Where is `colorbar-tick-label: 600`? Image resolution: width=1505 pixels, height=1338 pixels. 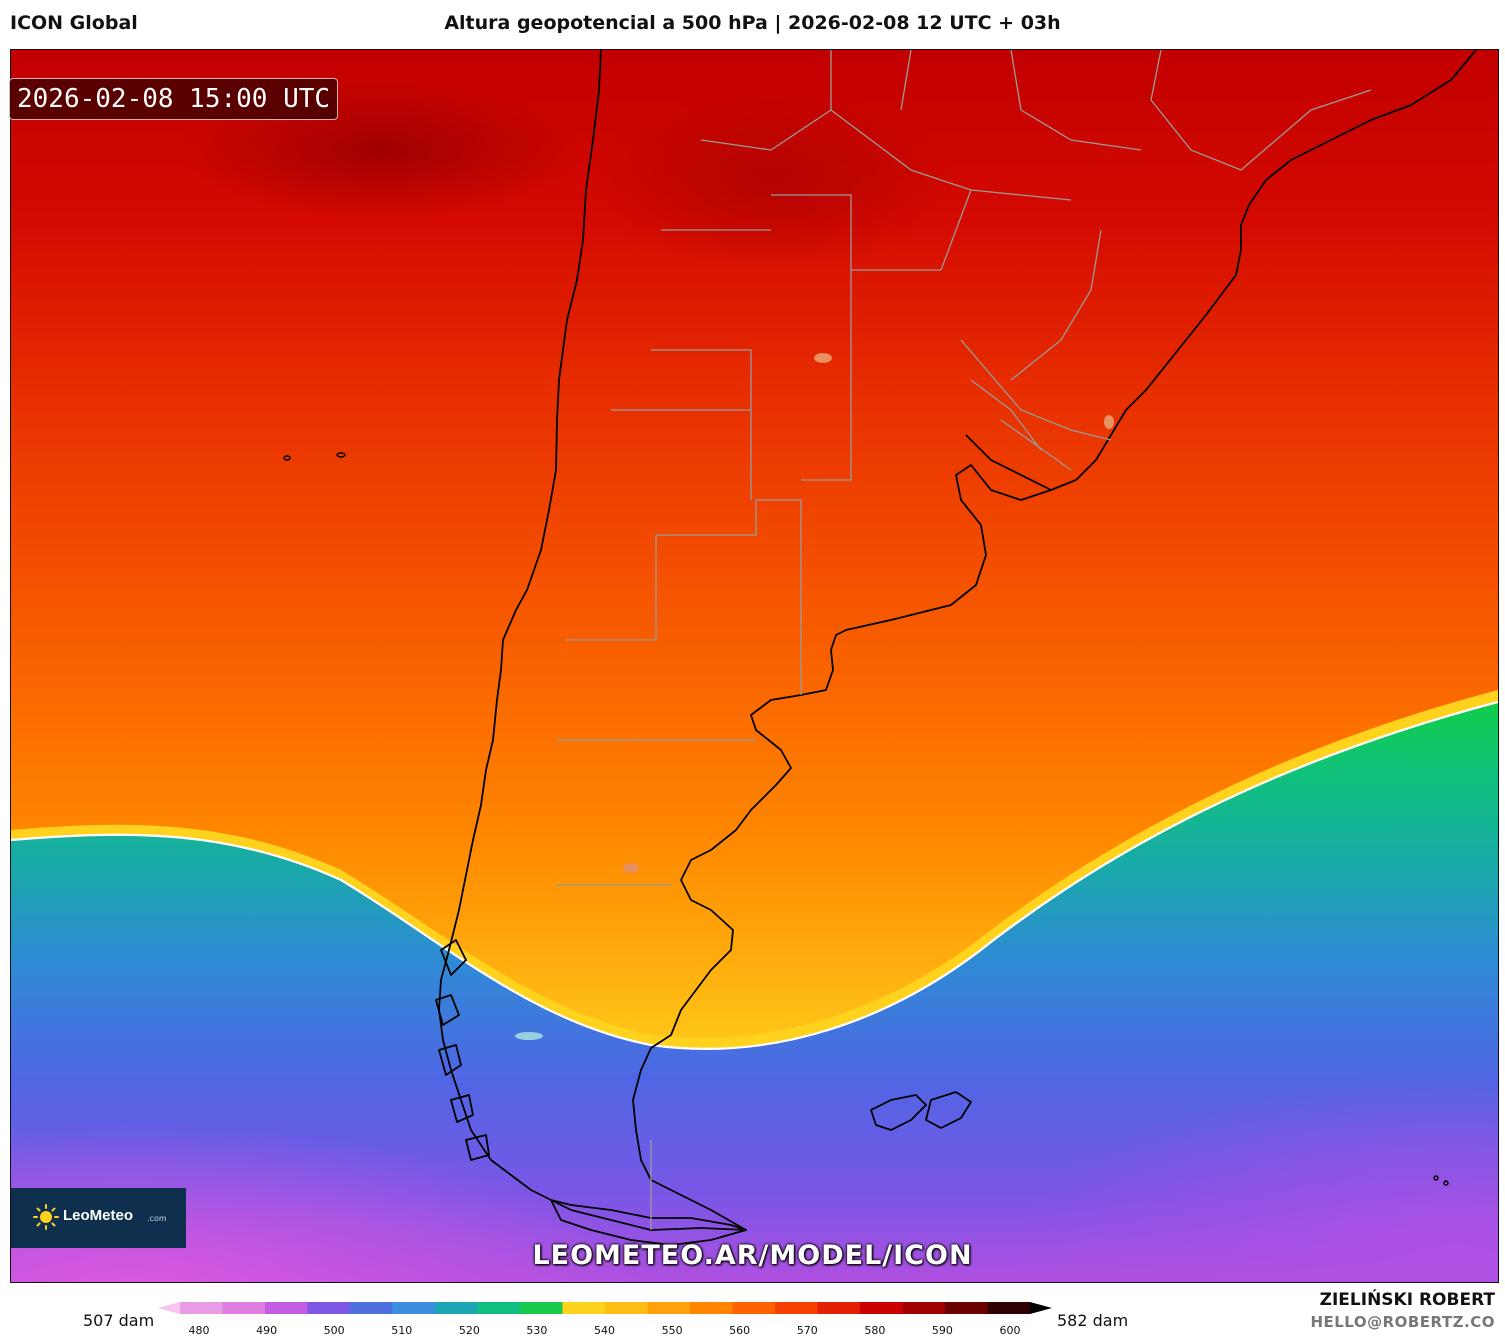 colorbar-tick-label: 600 is located at coordinates (1010, 1330).